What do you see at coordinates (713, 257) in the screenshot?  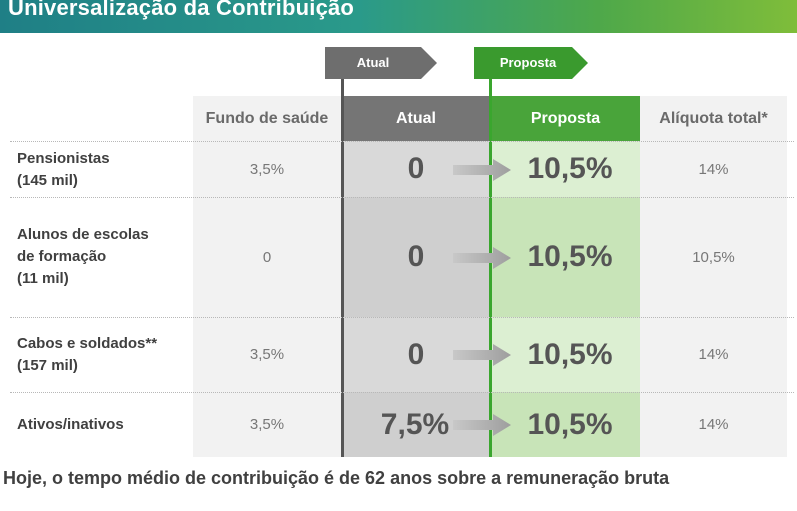 I see `cell-total: 10,5%` at bounding box center [713, 257].